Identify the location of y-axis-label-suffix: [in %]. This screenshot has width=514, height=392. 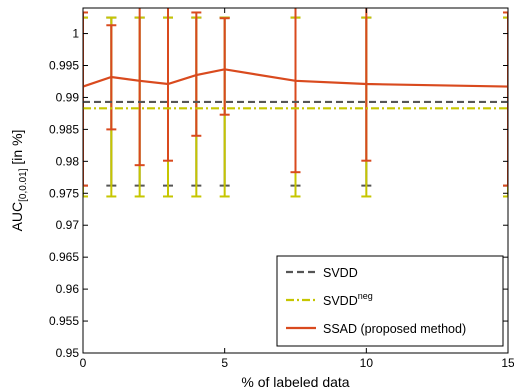
(17, 149).